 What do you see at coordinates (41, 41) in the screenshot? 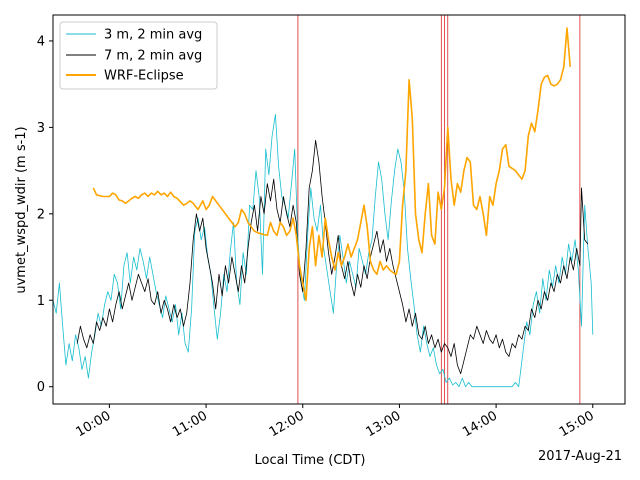
I see `y-tick-label: 4` at bounding box center [41, 41].